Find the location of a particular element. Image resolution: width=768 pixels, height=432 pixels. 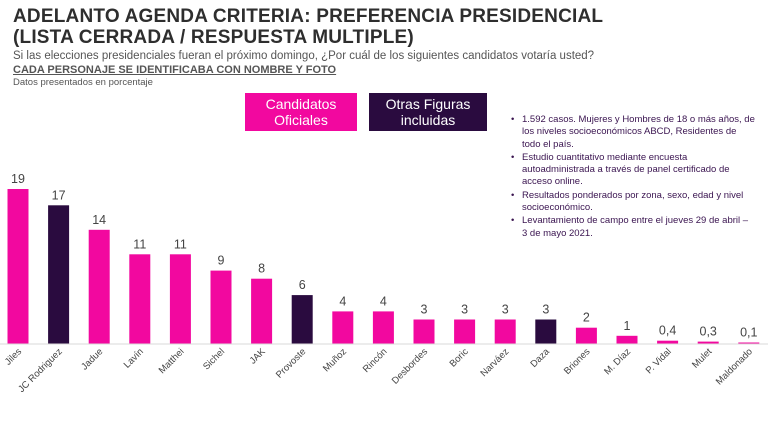

category-label-maldonado: Maldonado is located at coordinates (734, 366).